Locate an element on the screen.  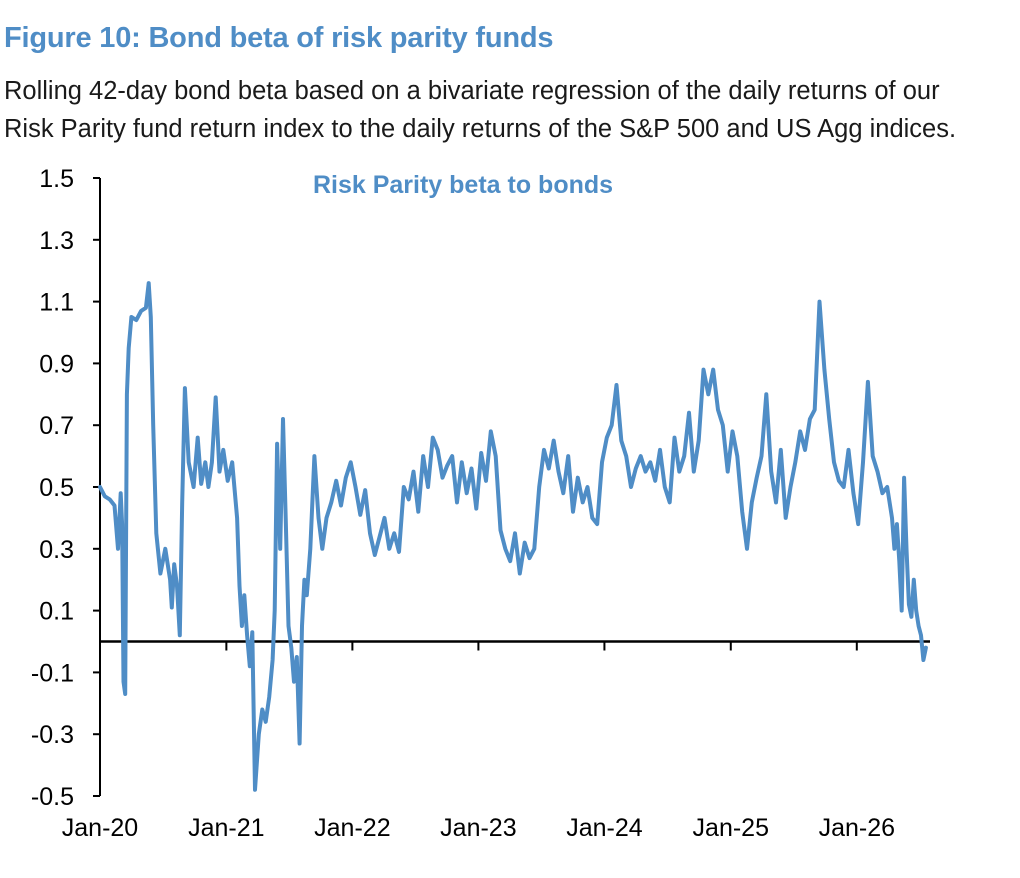
y-tick-label: 0.1 is located at coordinates (56, 612).